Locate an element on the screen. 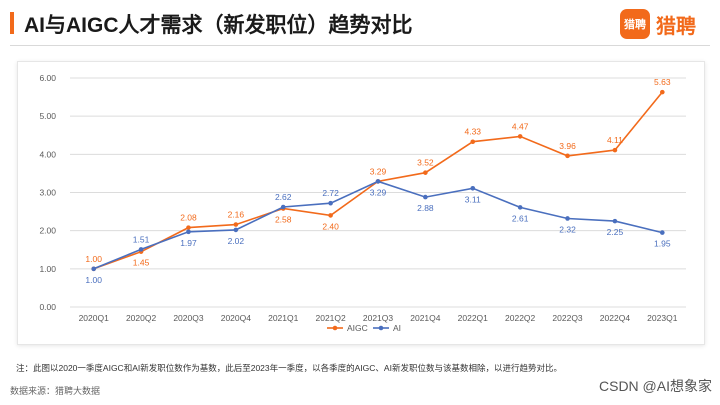 Image resolution: width=720 pixels, height=405 pixels. data-label-ai: 1.95 is located at coordinates (662, 244).